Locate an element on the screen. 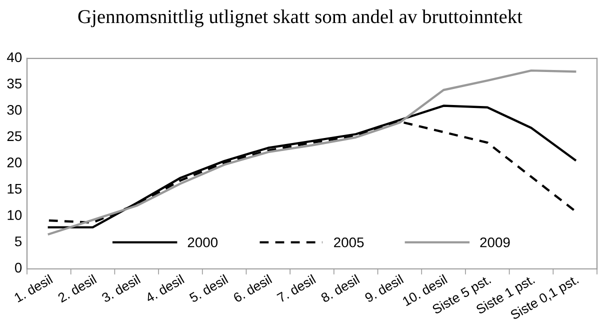  y-tick-label: 25 is located at coordinates (14, 136).